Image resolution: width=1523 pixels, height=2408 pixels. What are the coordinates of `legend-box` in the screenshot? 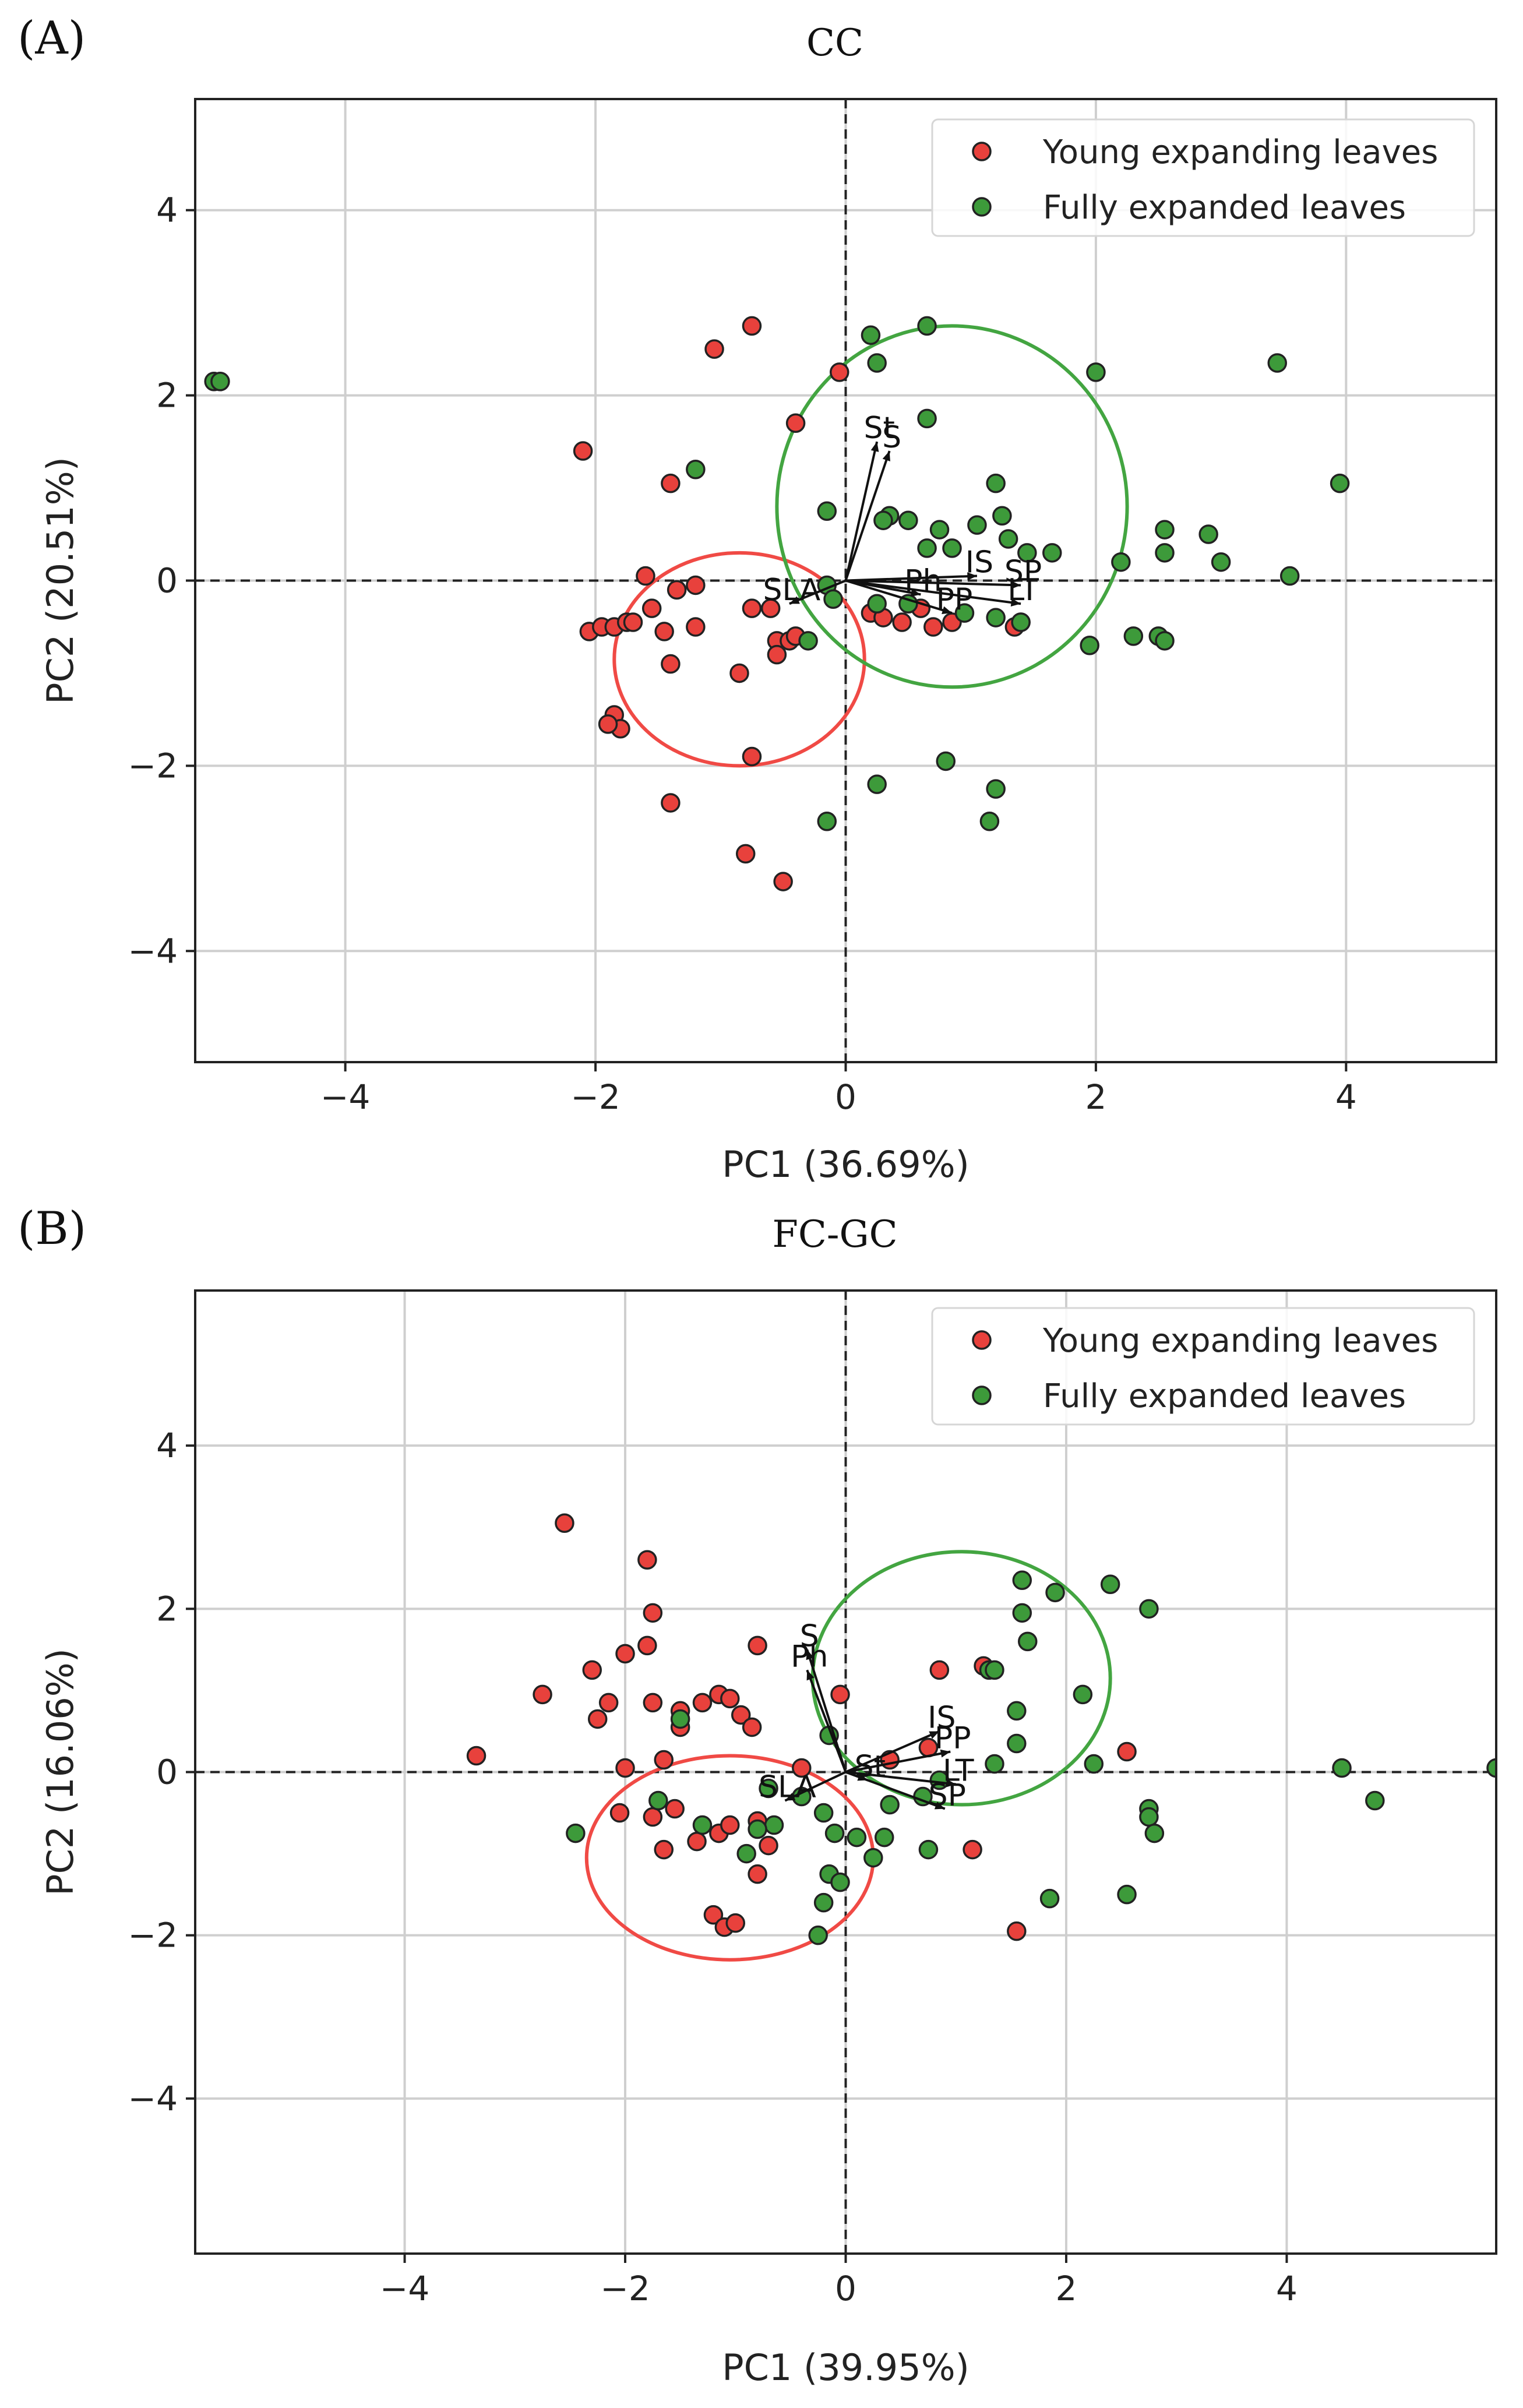 It's located at (1203, 177).